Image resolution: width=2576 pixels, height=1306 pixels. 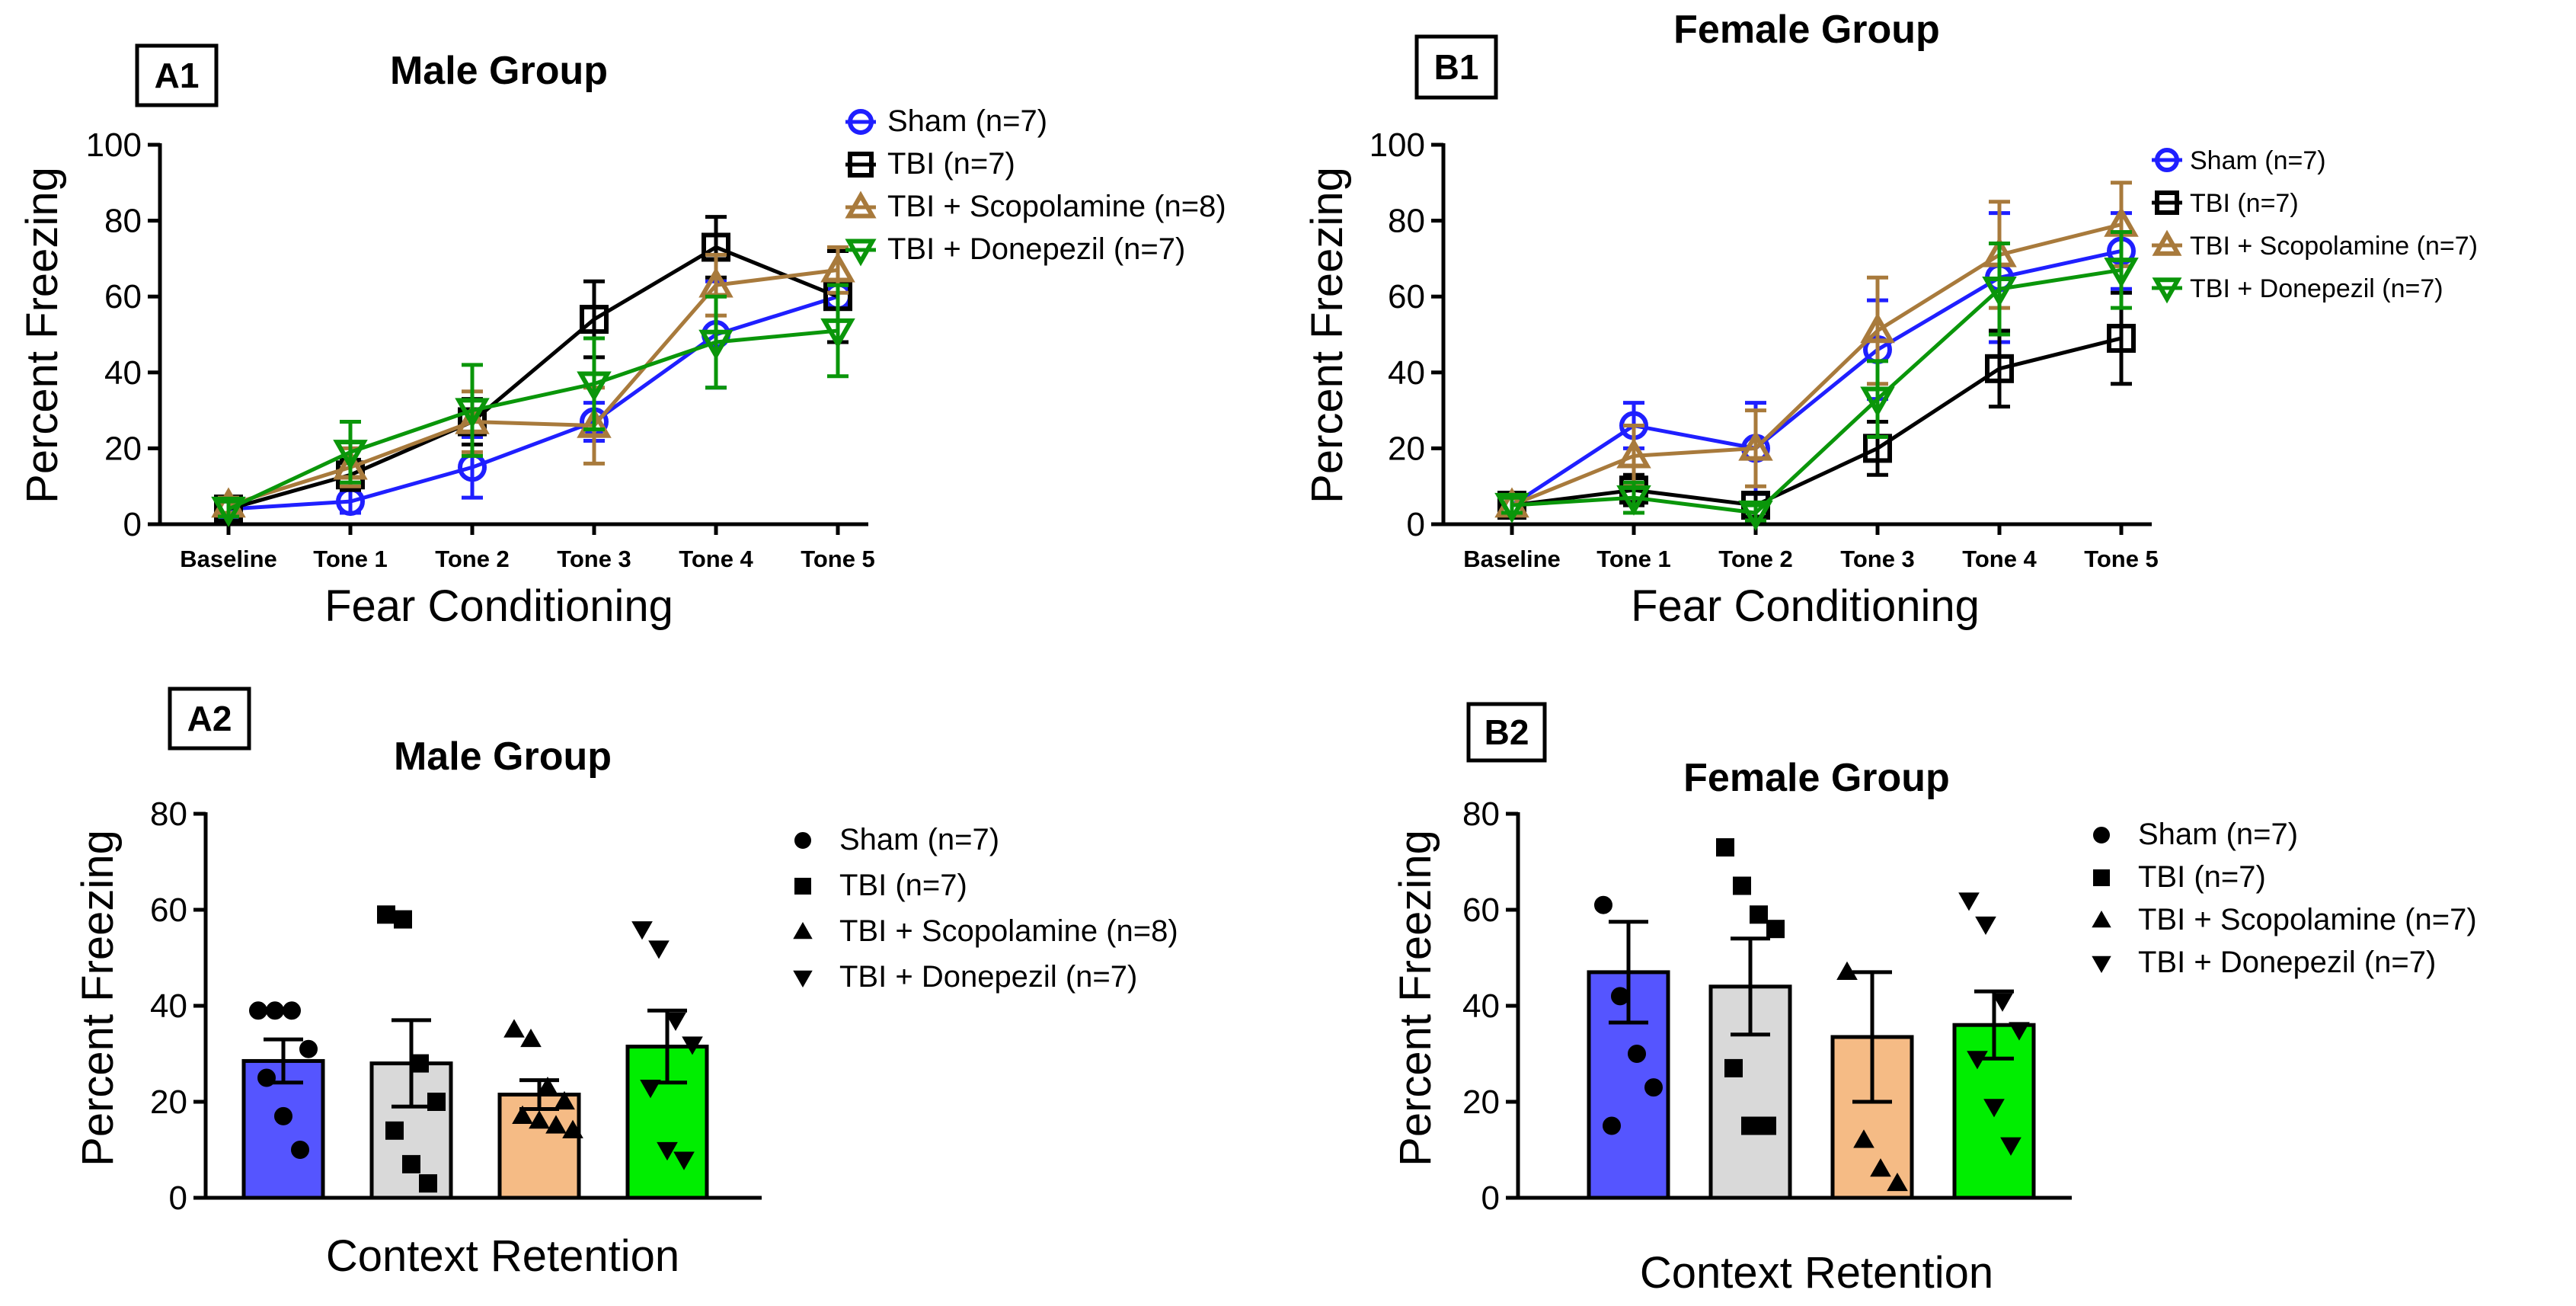 What do you see at coordinates (2285, 919) in the screenshot?
I see `legend-item-tbi-scopolamine-n-7: TBI + Scopolamine (n=7)` at bounding box center [2285, 919].